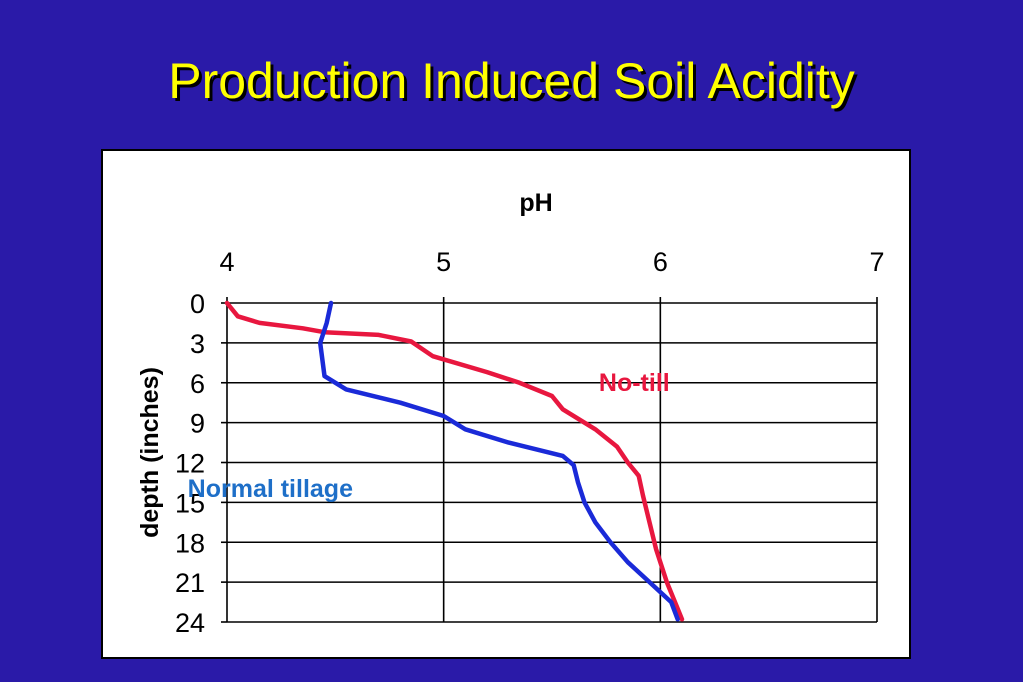  I want to click on y-tick-label-12: 12, so click(190, 464).